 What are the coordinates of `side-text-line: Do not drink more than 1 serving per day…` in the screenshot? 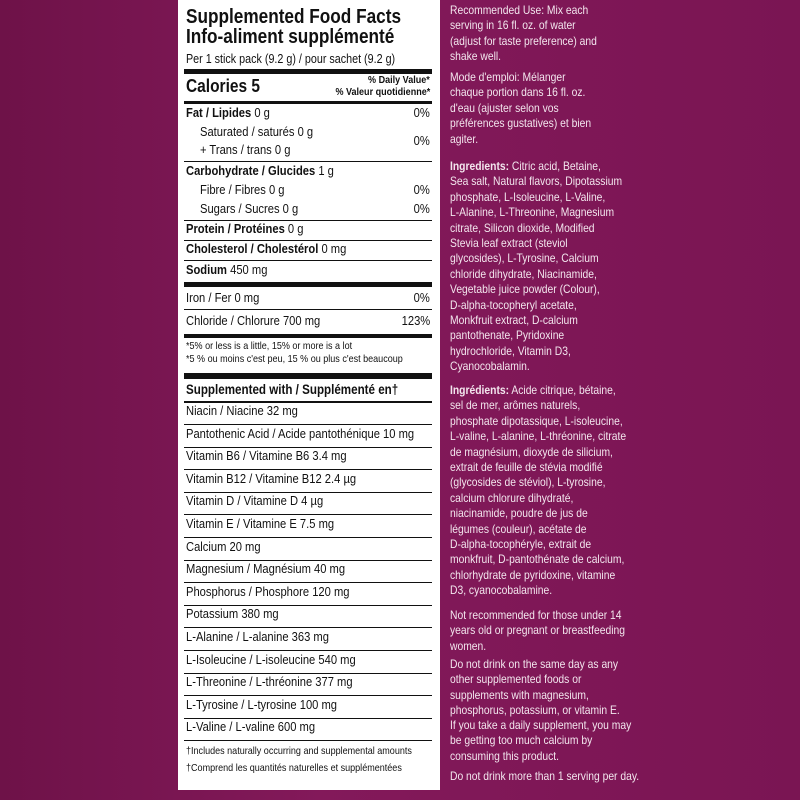 It's located at (544, 776).